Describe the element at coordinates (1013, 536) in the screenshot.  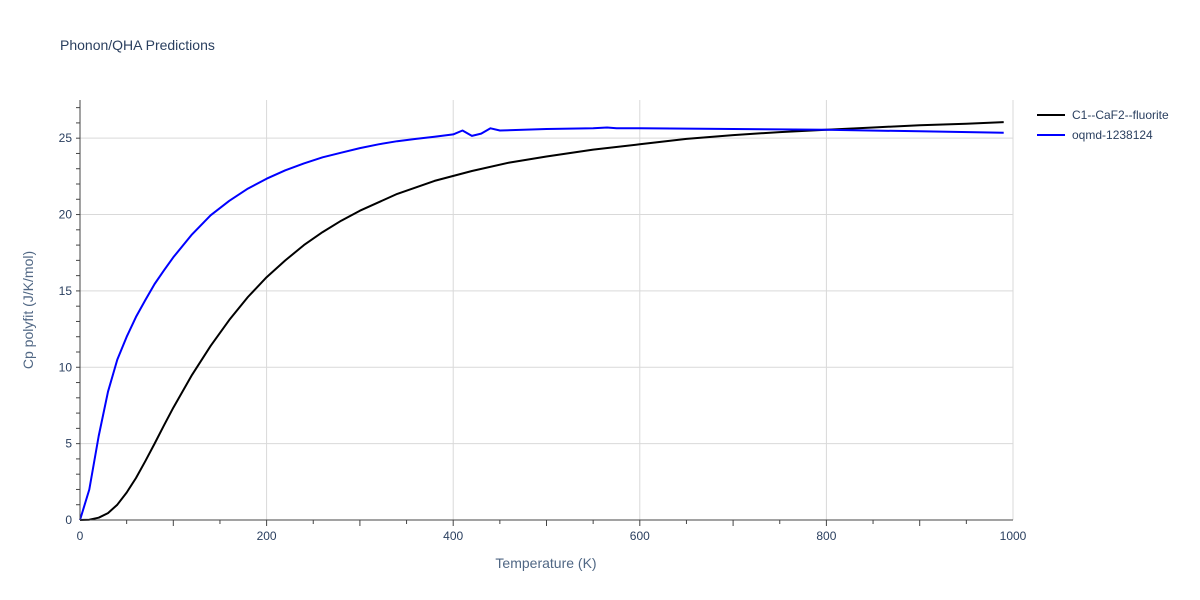
I see `x-tick-label: 1000` at that location.